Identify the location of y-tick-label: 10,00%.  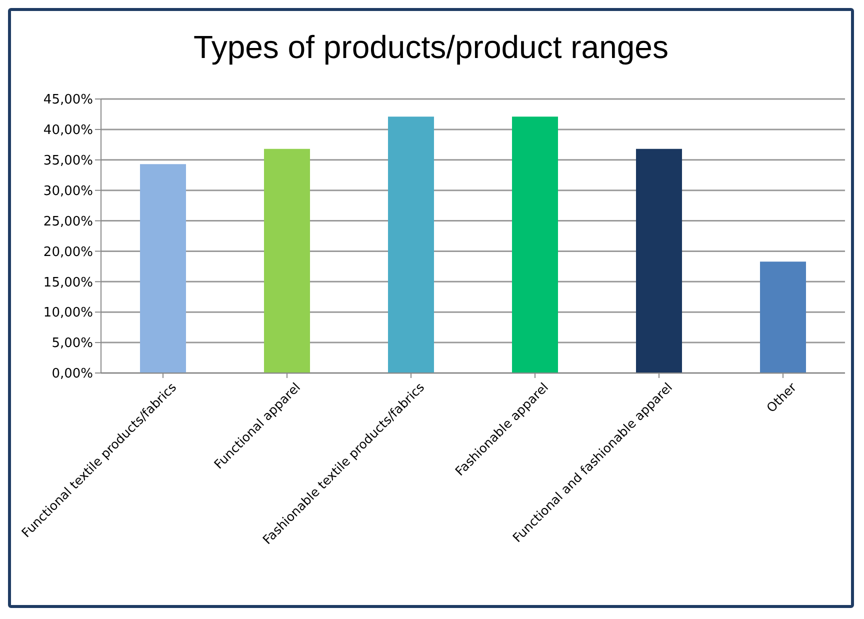
(68, 313).